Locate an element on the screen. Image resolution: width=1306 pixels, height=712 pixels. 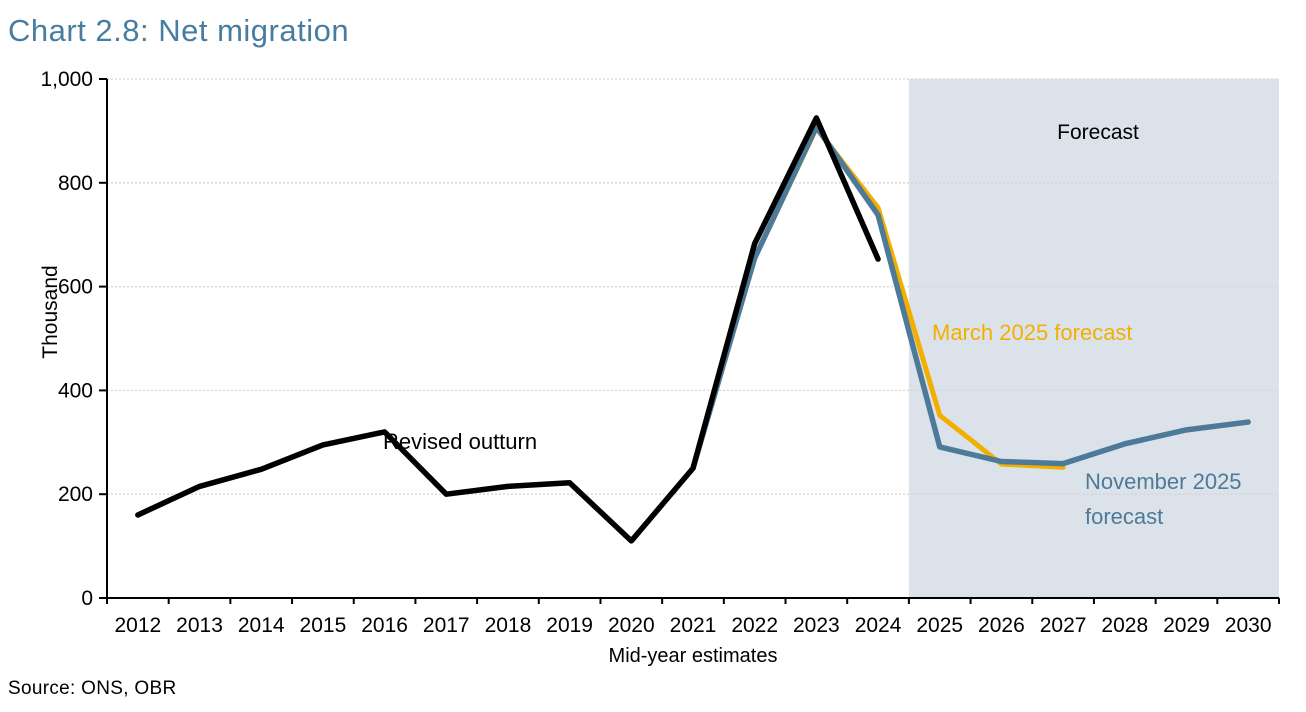
x-tick-label: 2017 is located at coordinates (446, 625).